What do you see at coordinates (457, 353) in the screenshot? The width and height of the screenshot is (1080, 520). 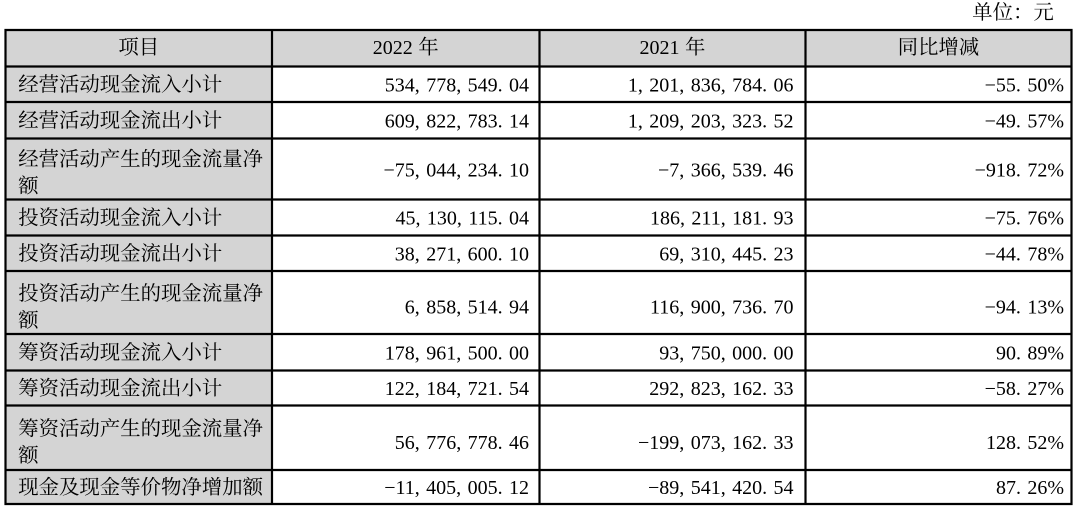 I see `svg-text: 178, 961, 500. 00` at bounding box center [457, 353].